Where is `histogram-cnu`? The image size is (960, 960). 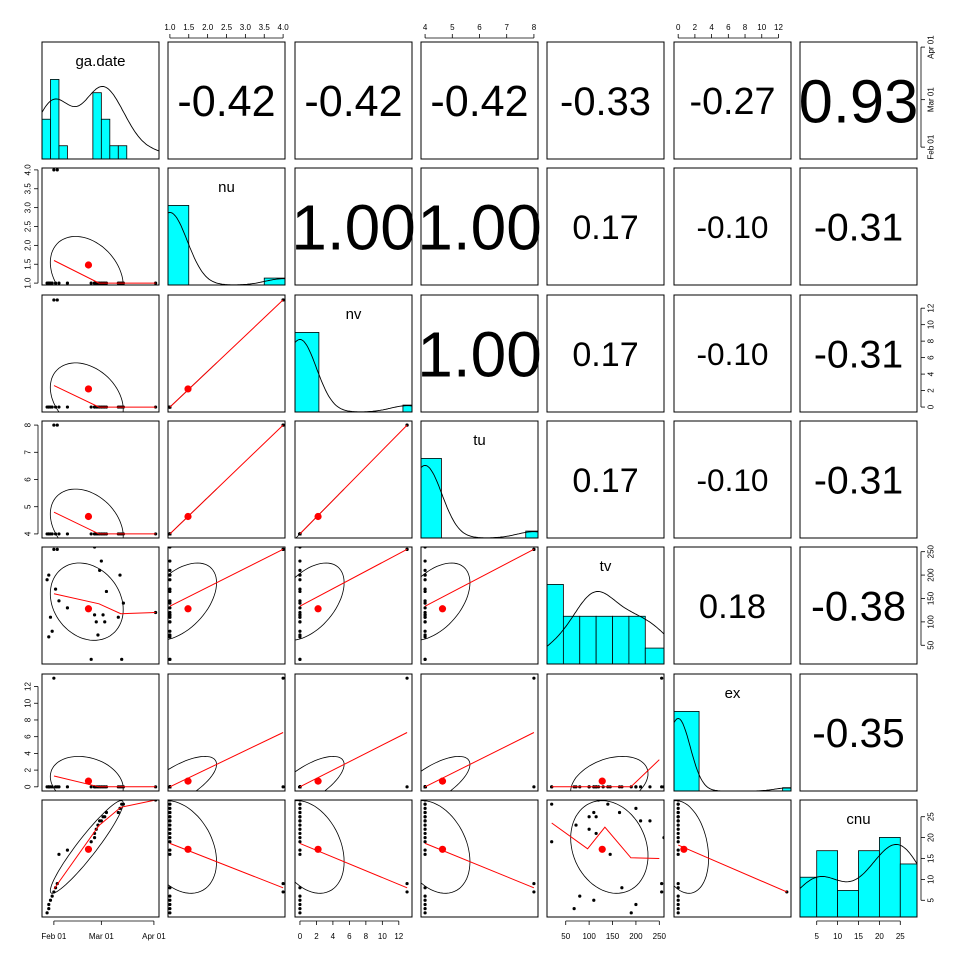
histogram-cnu is located at coordinates (858, 877).